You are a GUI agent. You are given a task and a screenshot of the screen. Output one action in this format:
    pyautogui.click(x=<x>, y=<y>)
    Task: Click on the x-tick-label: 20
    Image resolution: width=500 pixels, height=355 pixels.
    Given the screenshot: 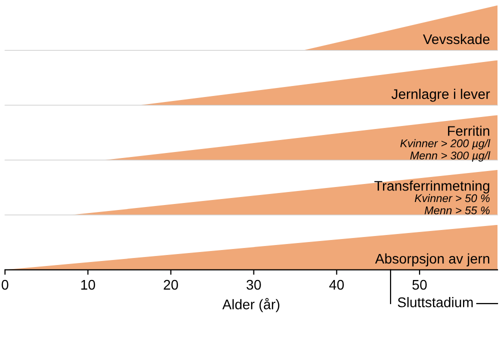 What is the action you would take?
    pyautogui.click(x=171, y=285)
    